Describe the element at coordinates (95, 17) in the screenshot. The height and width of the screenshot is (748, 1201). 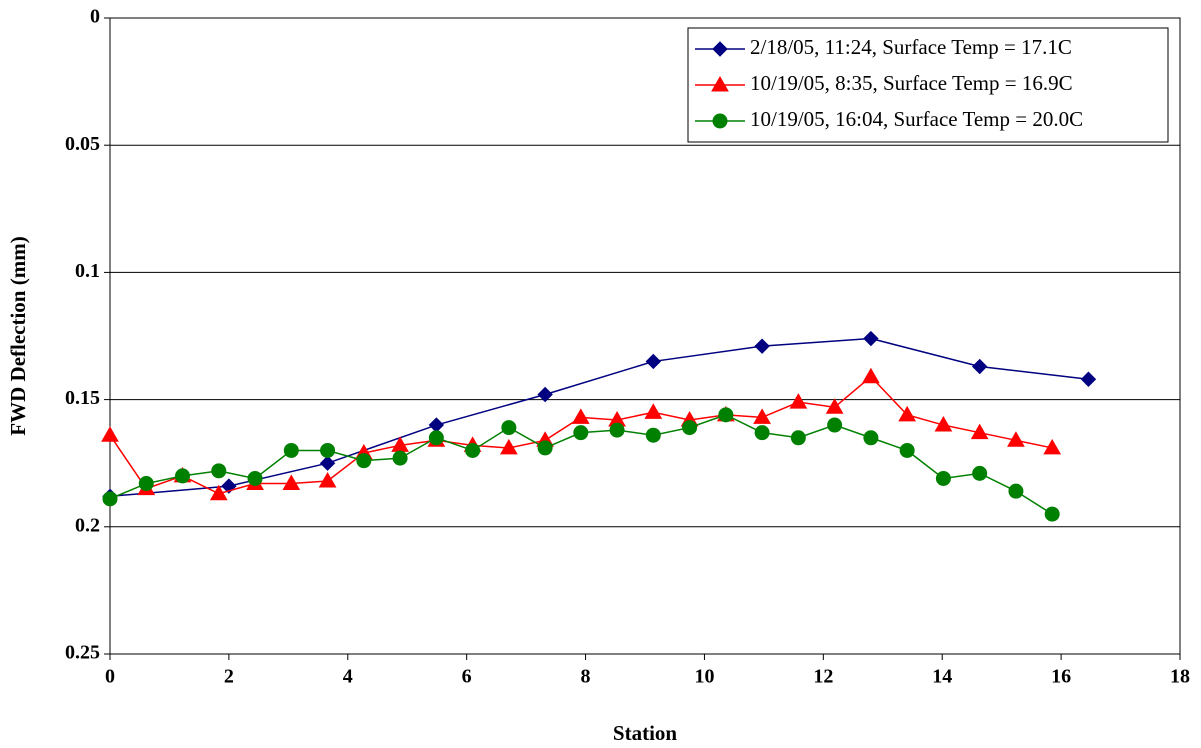
I see `y-tick-label: 0` at that location.